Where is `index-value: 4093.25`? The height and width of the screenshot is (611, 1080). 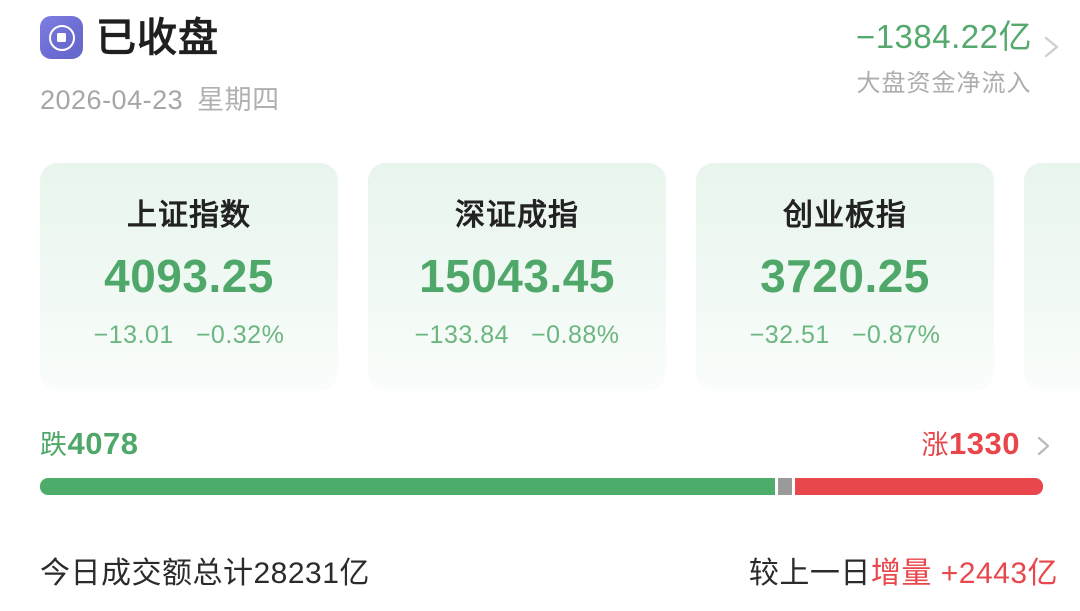 index-value: 4093.25 is located at coordinates (189, 276).